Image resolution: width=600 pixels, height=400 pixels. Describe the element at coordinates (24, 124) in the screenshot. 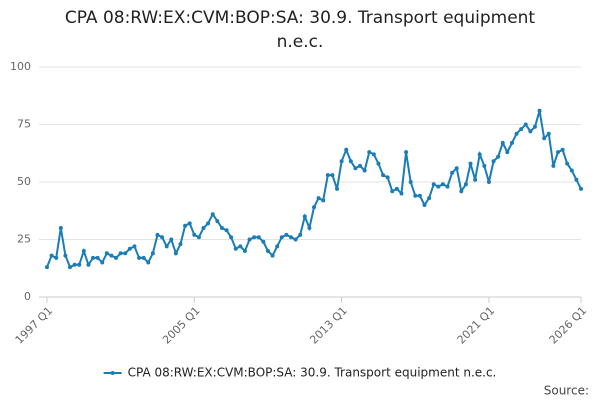

I see `y-tick-label: 75` at that location.